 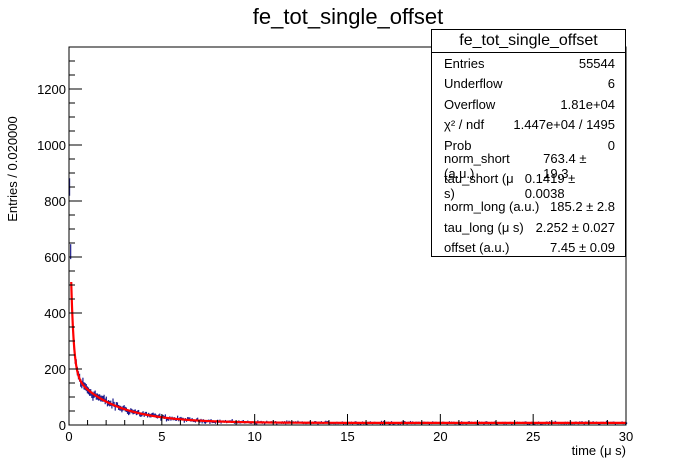 I want to click on y-tick-label: 0, so click(x=62, y=425).